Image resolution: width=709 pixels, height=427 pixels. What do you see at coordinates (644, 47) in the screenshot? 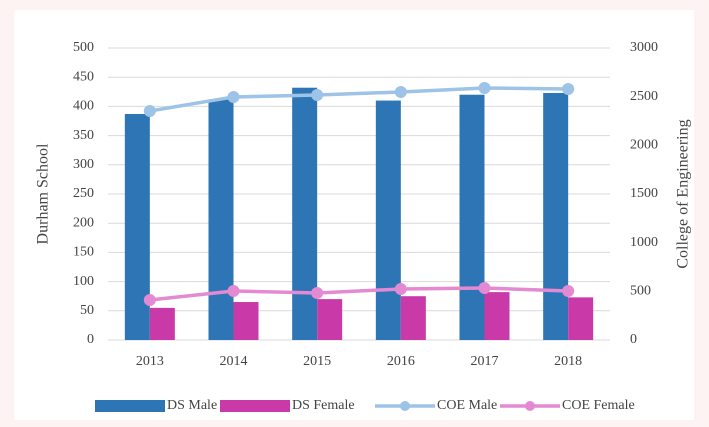
I see `y2-tick-label: 3000` at bounding box center [644, 47].